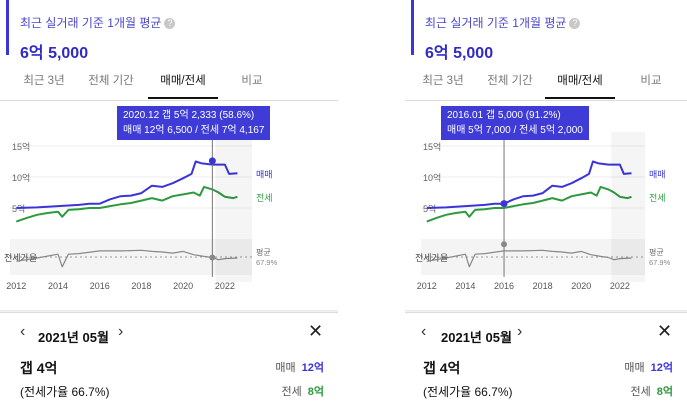 The height and width of the screenshot is (410, 687). Describe the element at coordinates (515, 130) in the screenshot. I see `tooltip-line-2: 매매 5억 7,000 / 전세 5억 2,000` at that location.